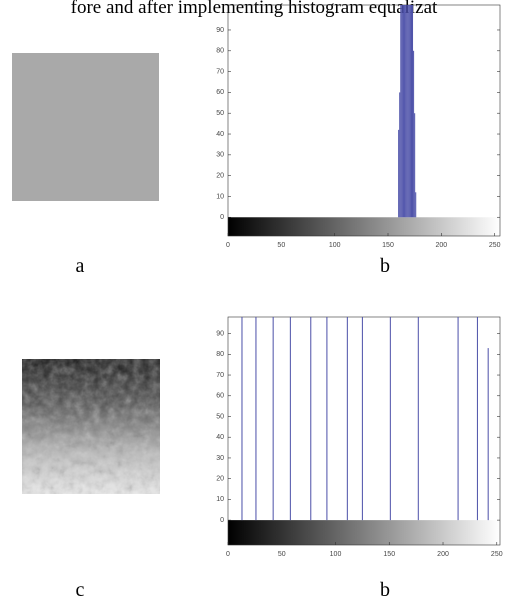 This screenshot has width=507, height=601. What do you see at coordinates (80, 590) in the screenshot?
I see `panel-label: c` at bounding box center [80, 590].